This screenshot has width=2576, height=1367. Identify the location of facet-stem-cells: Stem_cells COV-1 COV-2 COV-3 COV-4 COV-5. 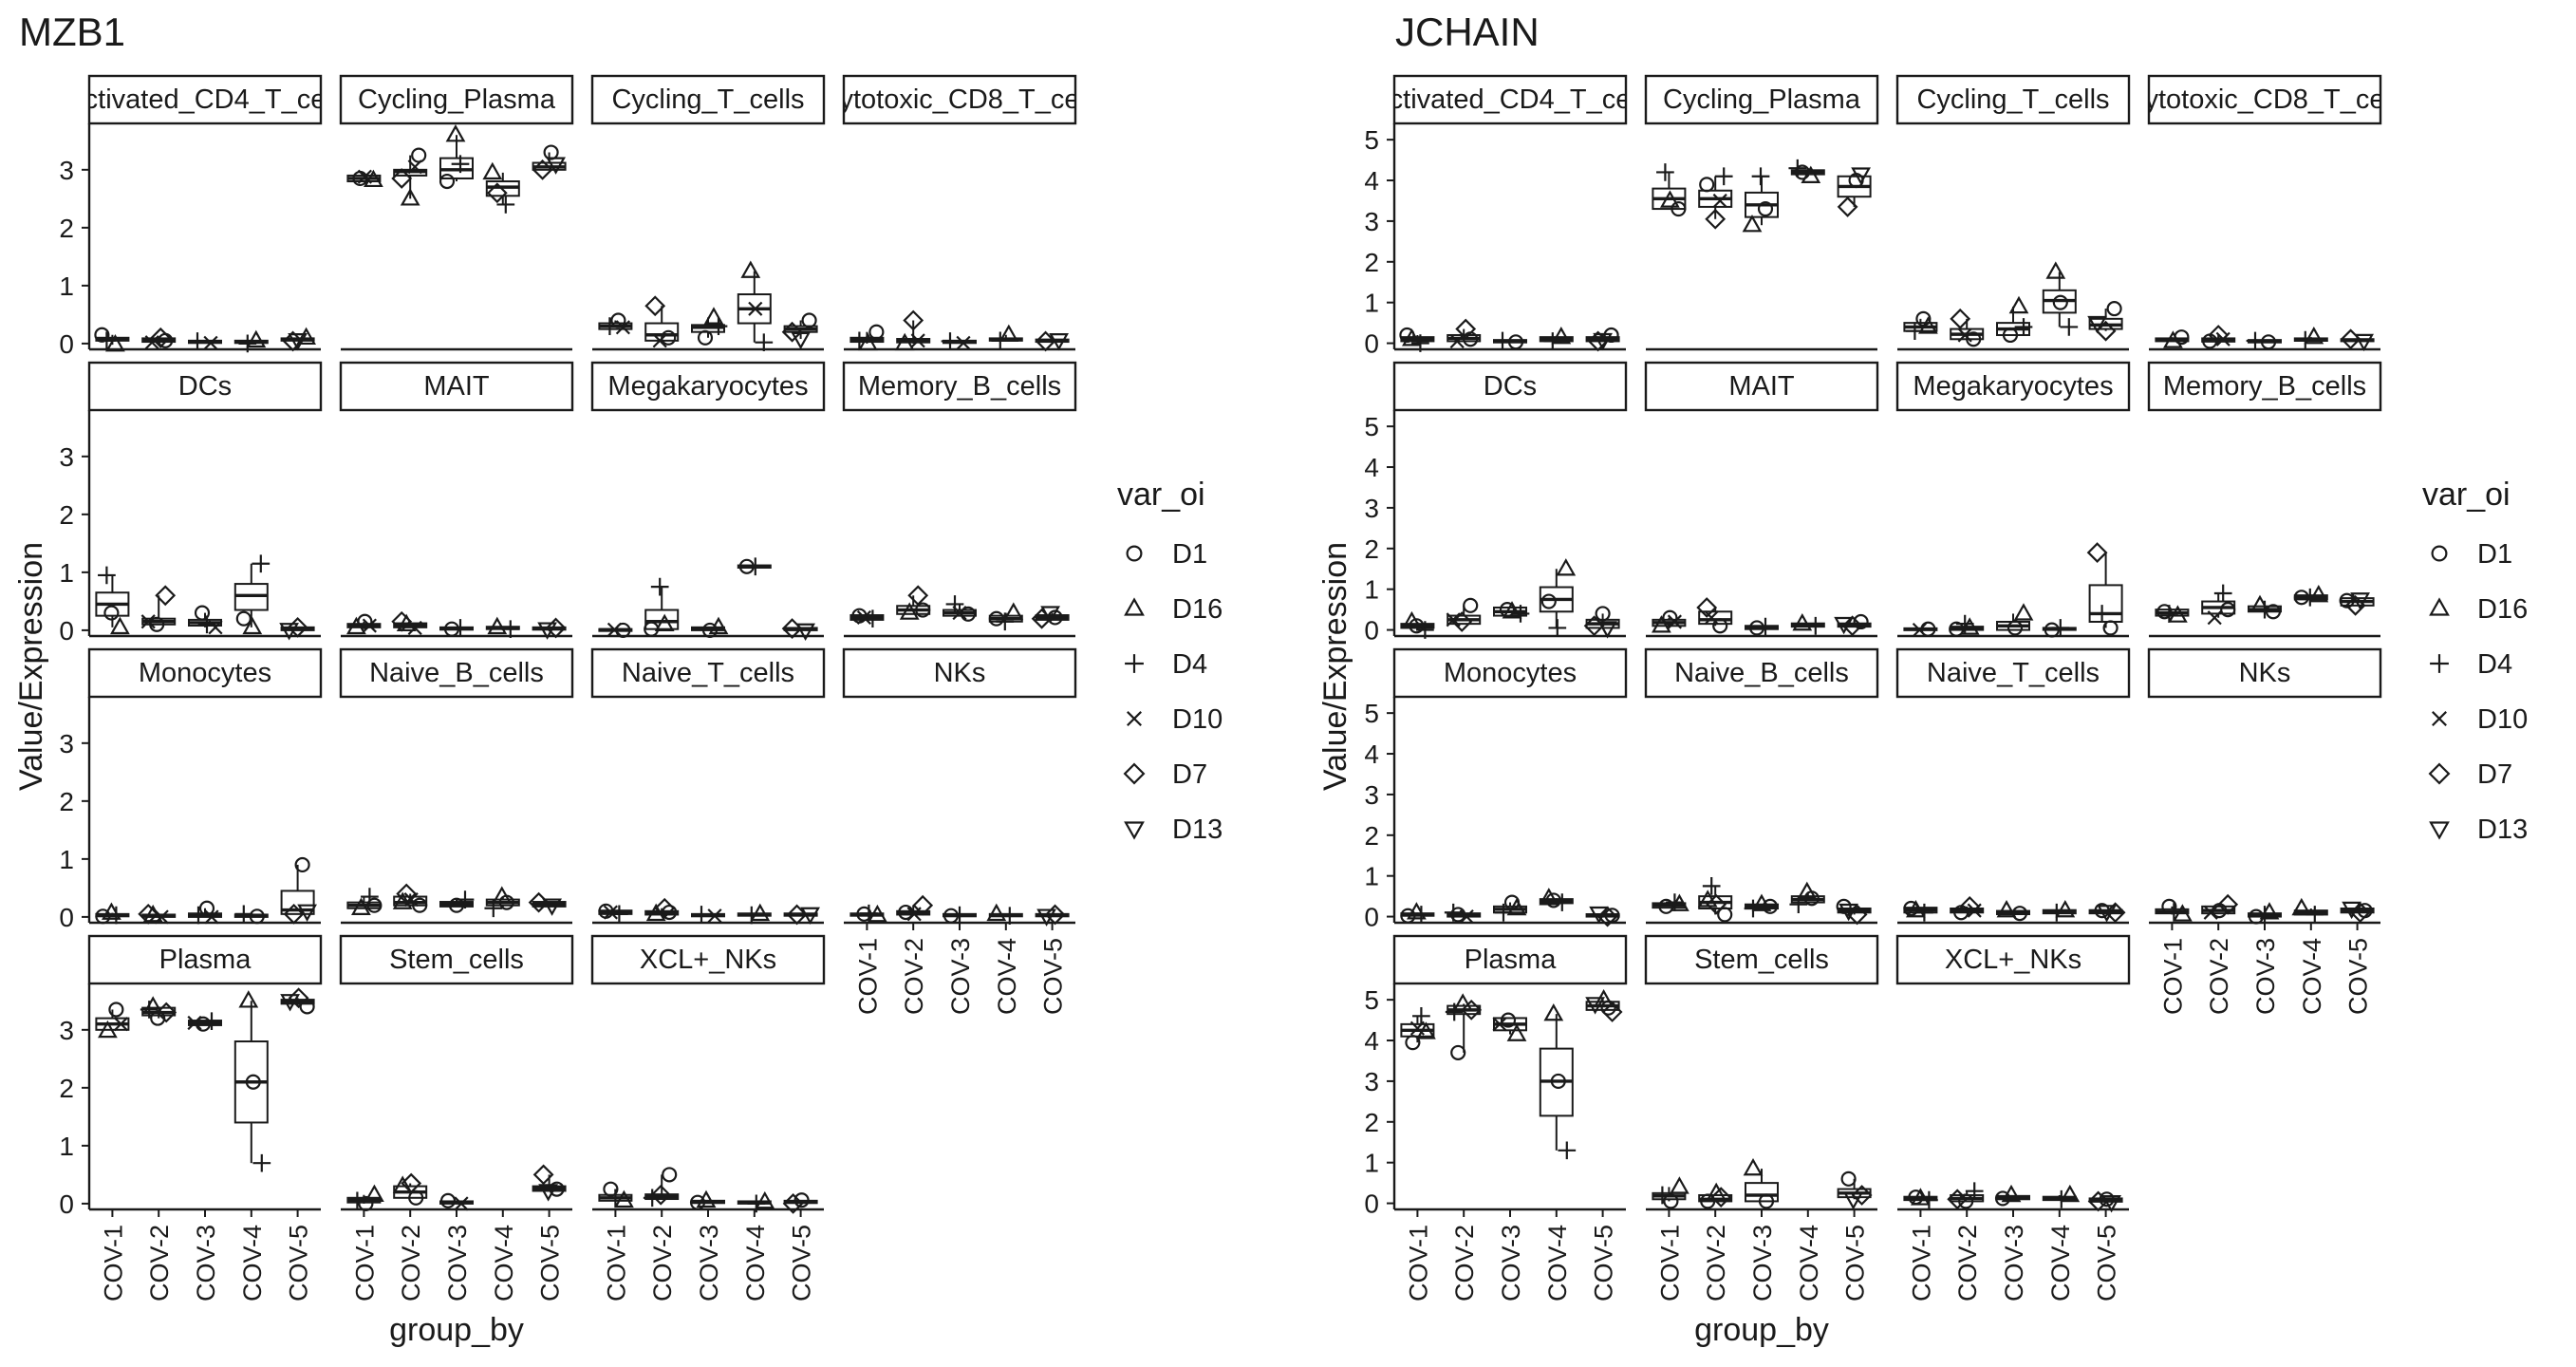
(457, 1117).